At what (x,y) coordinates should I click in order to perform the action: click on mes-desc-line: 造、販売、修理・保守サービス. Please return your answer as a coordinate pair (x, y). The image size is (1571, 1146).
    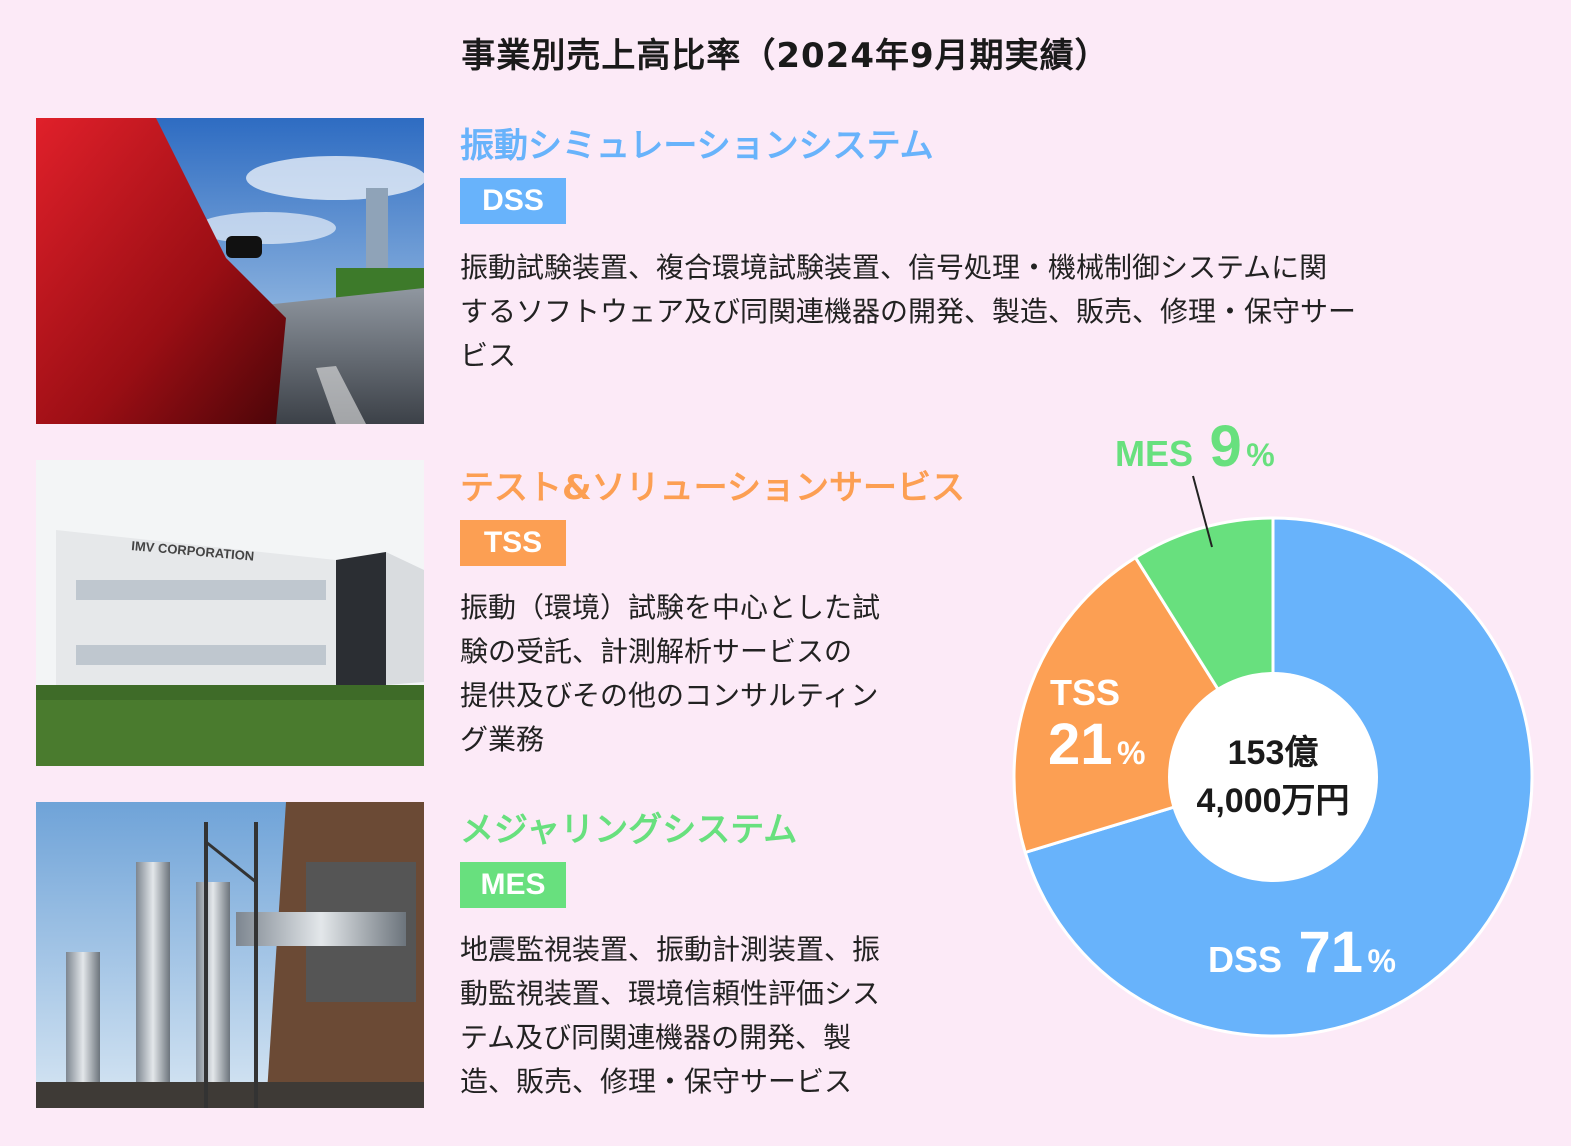
    Looking at the image, I should click on (656, 1081).